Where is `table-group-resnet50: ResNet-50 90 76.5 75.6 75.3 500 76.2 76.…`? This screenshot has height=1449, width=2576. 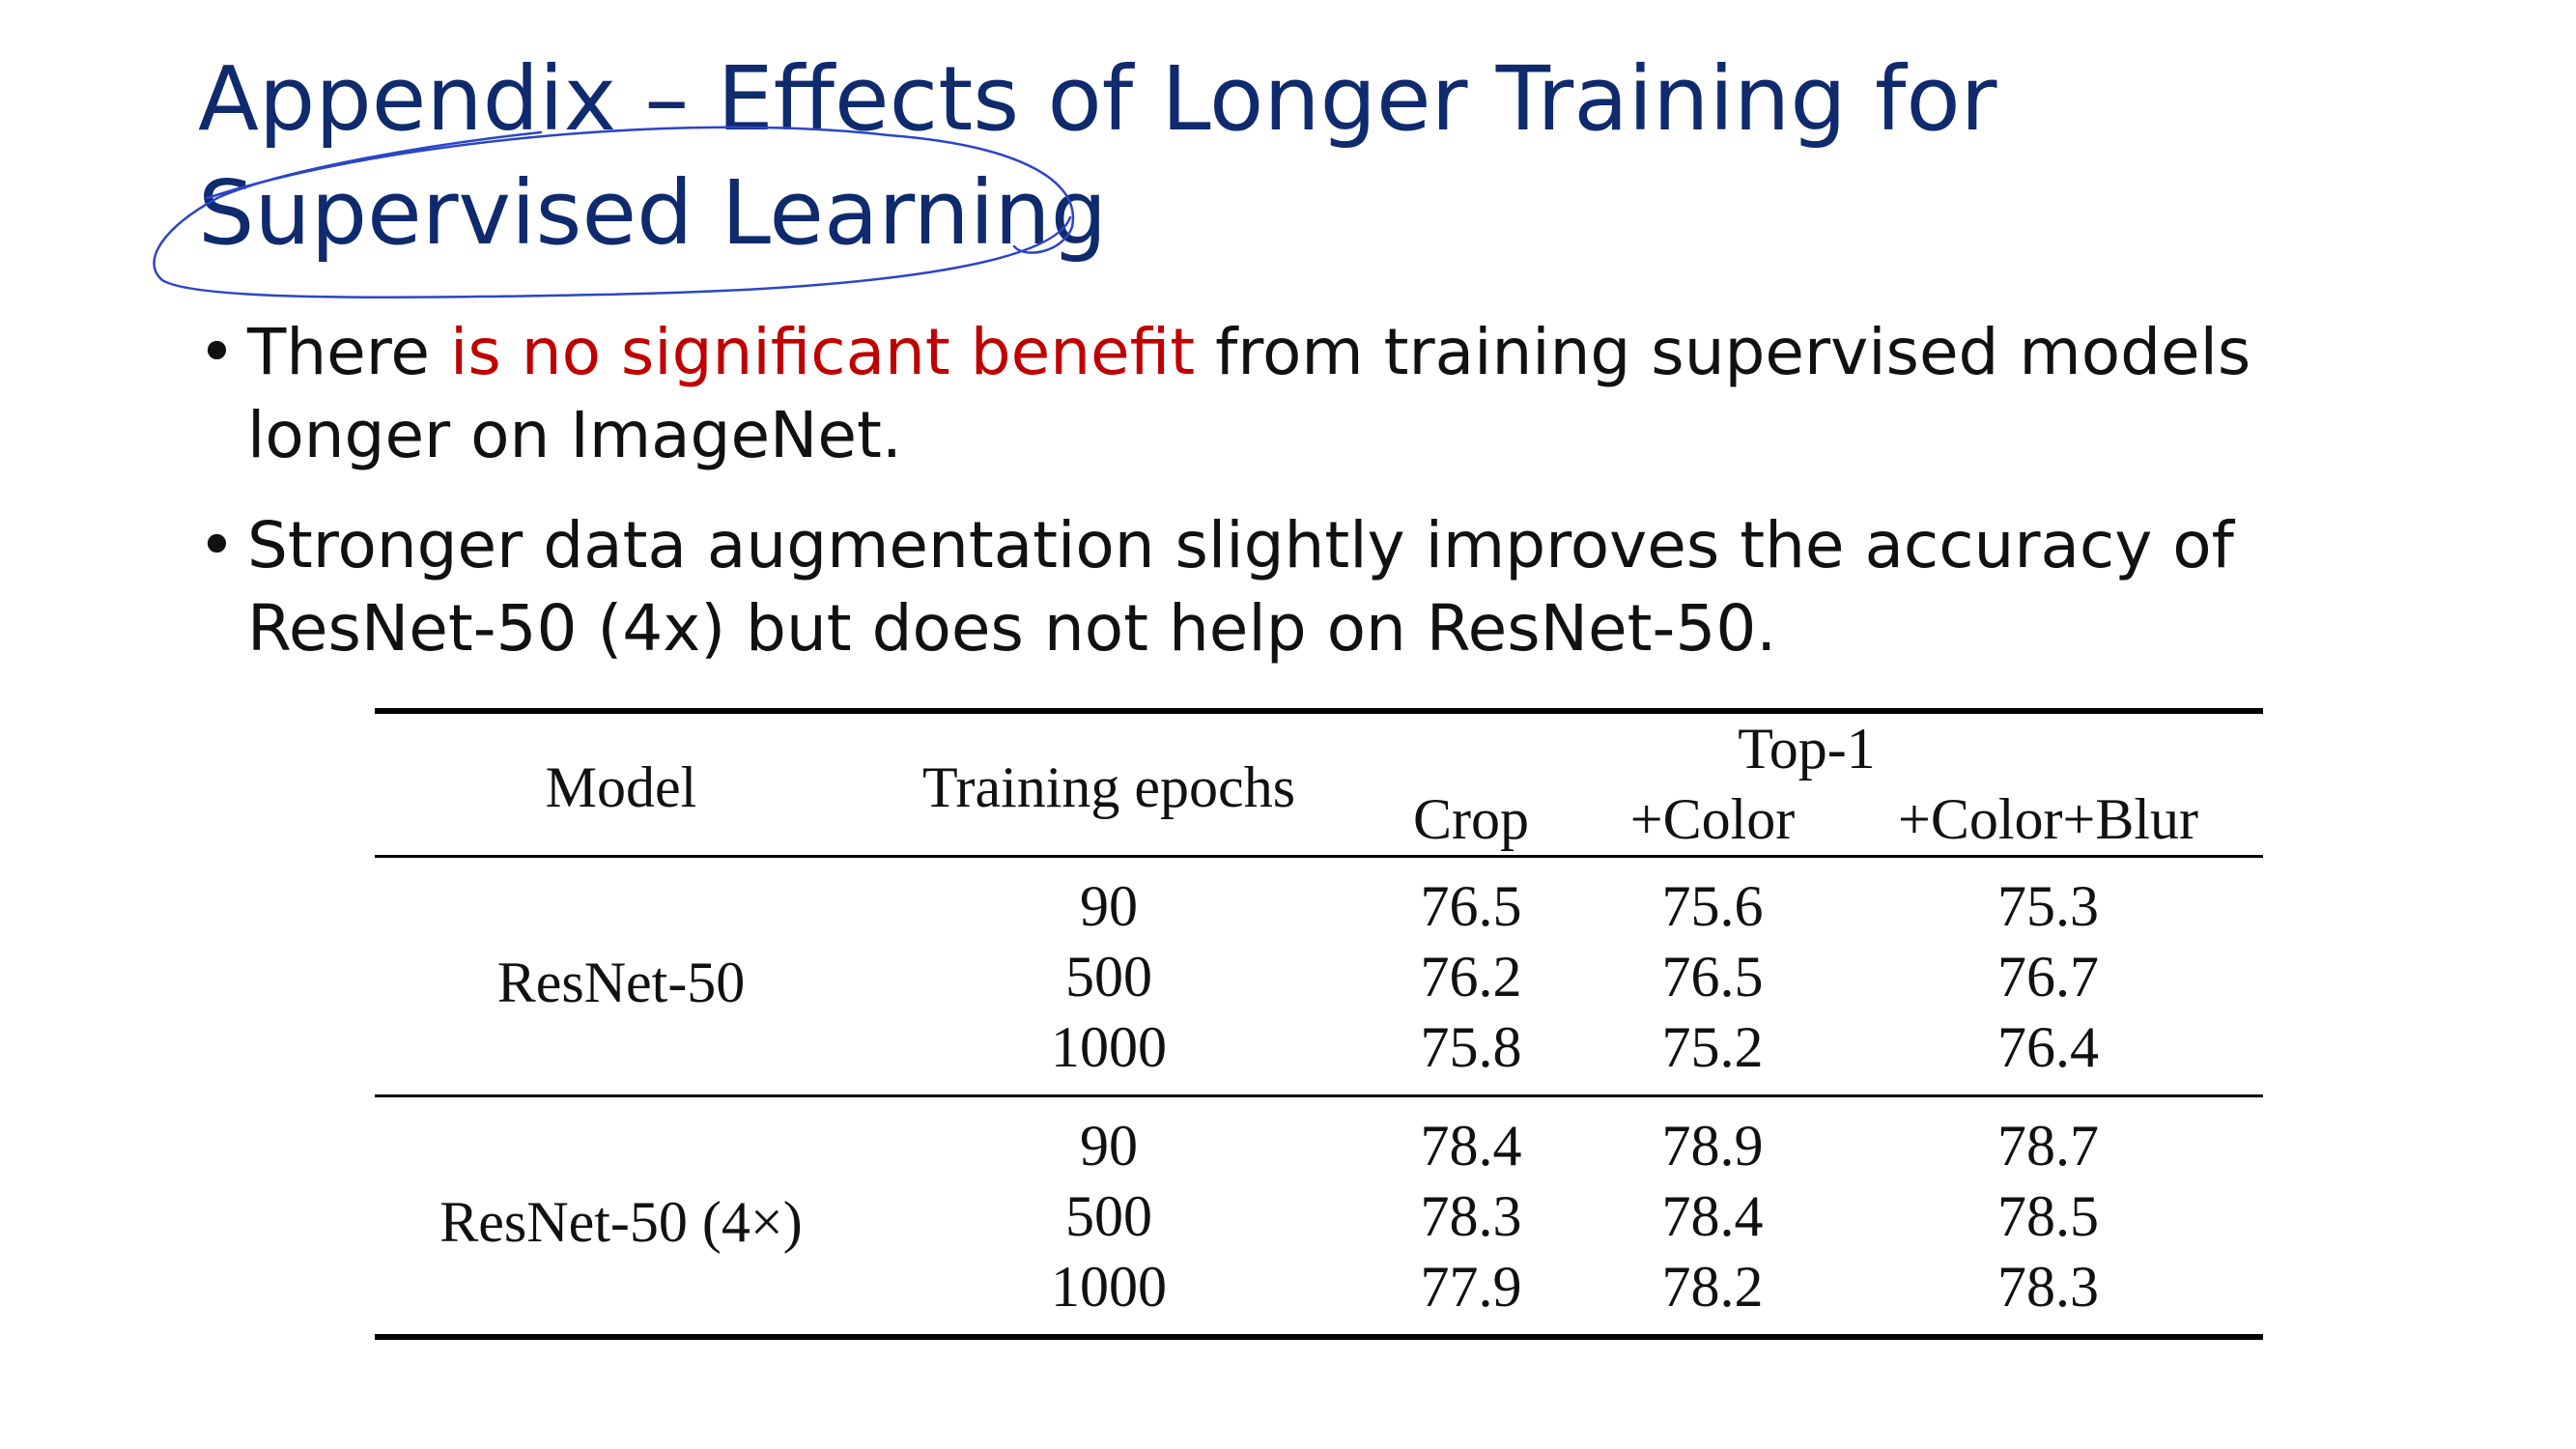 table-group-resnet50: ResNet-50 90 76.5 75.6 75.3 500 76.2 76.… is located at coordinates (1319, 976).